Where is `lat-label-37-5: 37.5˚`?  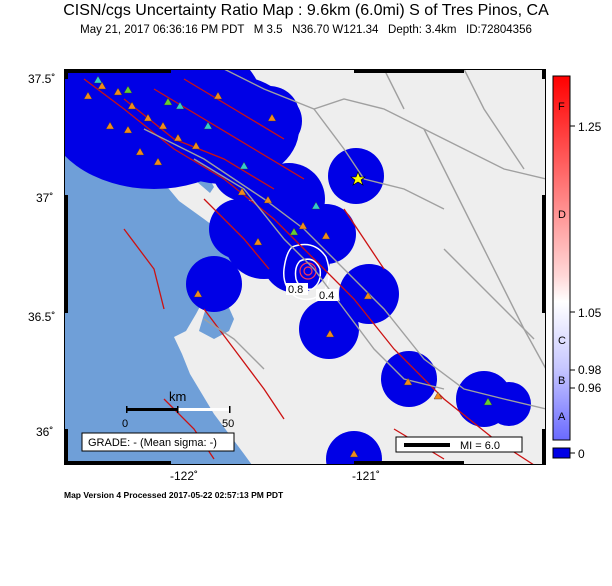 lat-label-37-5: 37.5˚ is located at coordinates (42, 79).